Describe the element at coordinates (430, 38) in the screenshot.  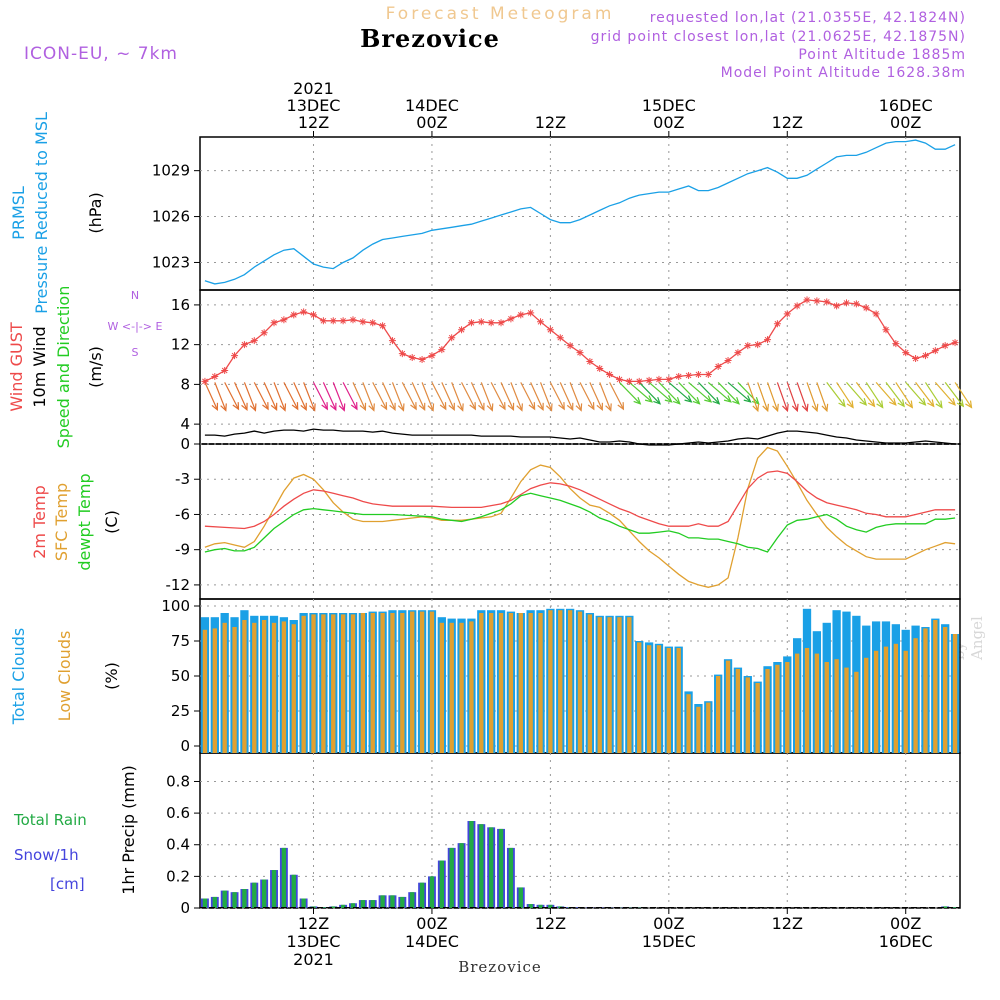
I see `location-title: Brezovice` at that location.